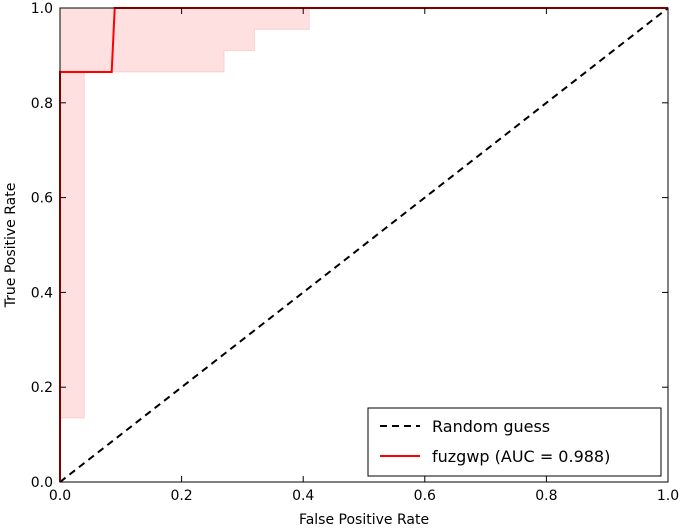 Image resolution: width=685 pixels, height=529 pixels. What do you see at coordinates (303, 496) in the screenshot?
I see `x-tick-label: 0.4` at bounding box center [303, 496].